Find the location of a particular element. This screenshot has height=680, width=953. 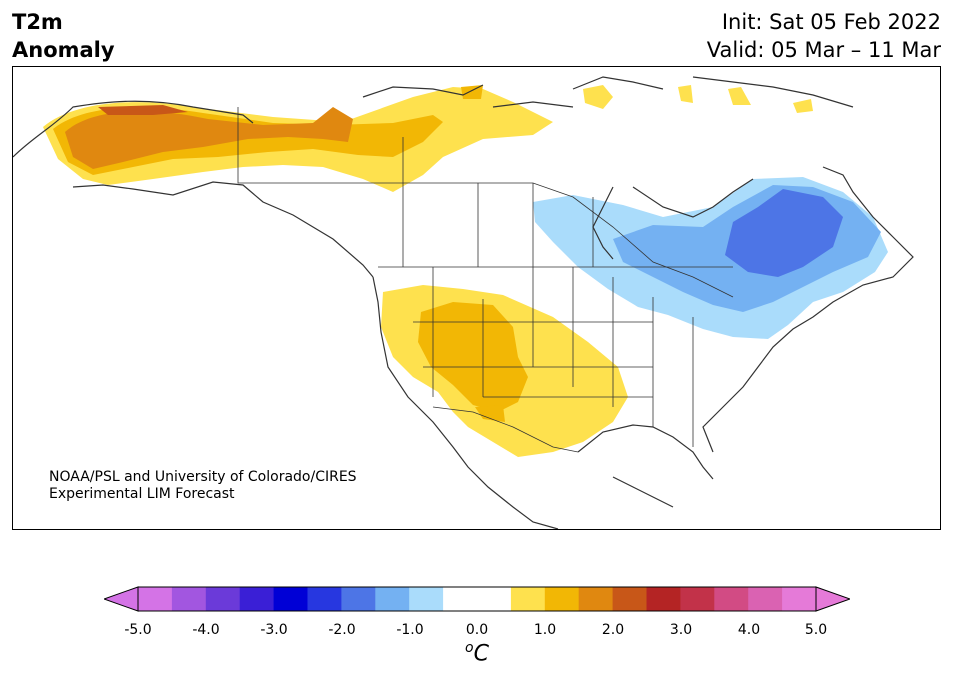

colorbar-unit-label: oC is located at coordinates (477, 653).